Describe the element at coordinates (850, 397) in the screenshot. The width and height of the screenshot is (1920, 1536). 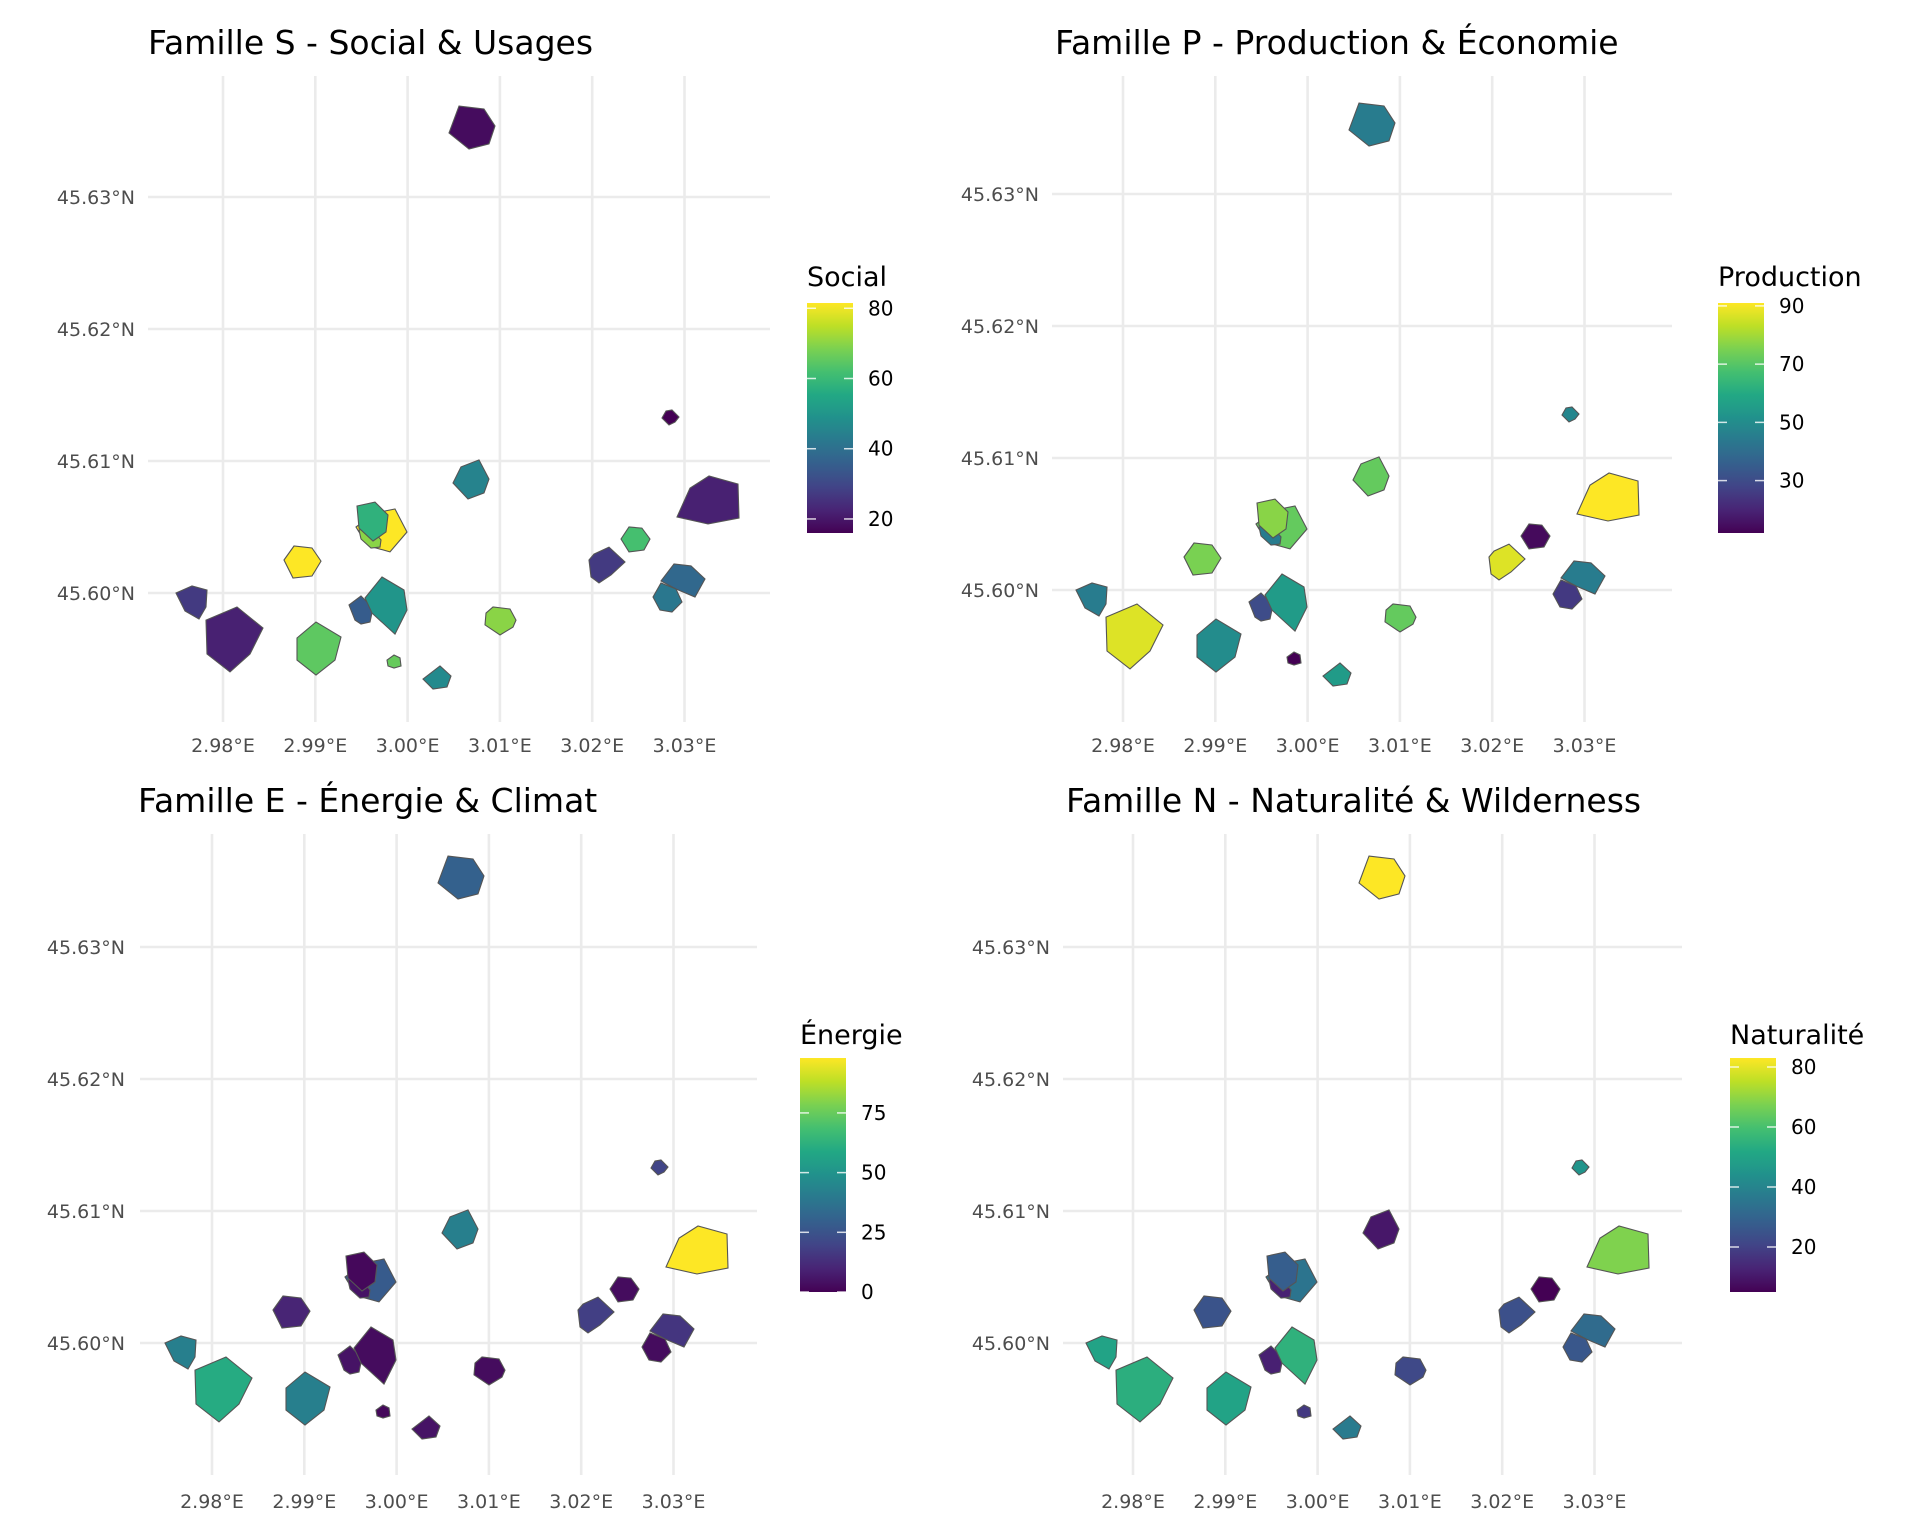
I see `colorbar-legend: Social 20 40 60 80` at that location.